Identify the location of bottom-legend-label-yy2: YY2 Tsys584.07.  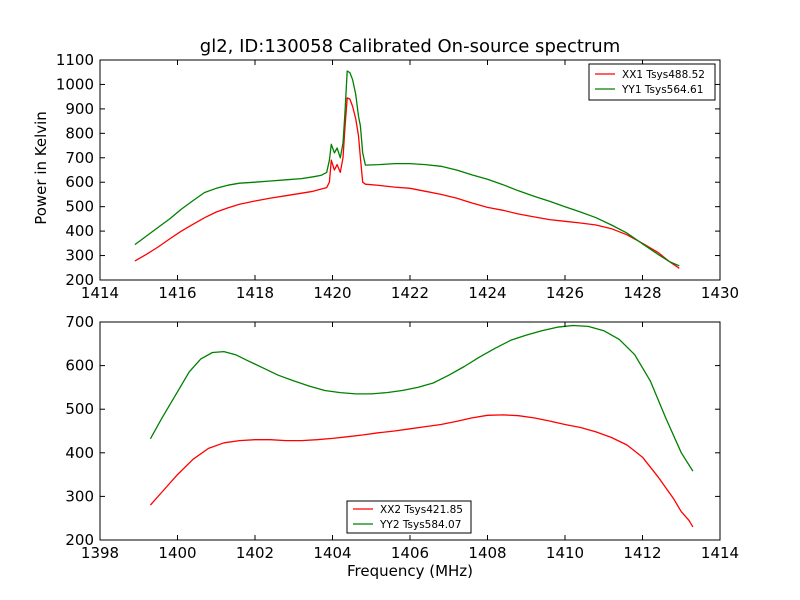
(420, 525).